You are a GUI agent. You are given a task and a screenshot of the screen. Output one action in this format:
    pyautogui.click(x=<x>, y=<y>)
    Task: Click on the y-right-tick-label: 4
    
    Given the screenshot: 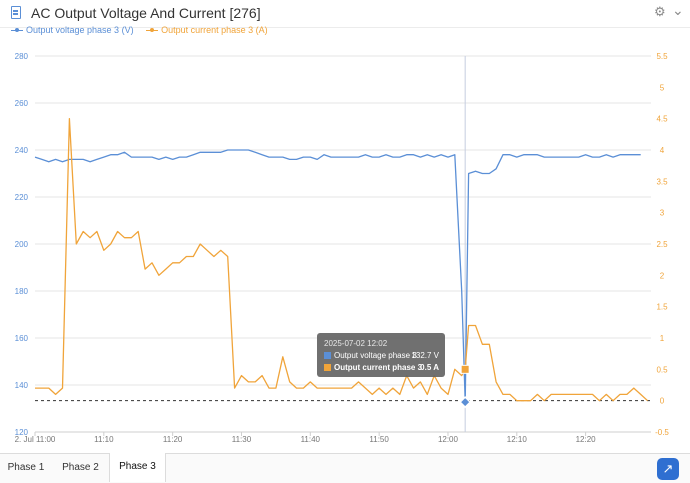 What is the action you would take?
    pyautogui.click(x=662, y=150)
    